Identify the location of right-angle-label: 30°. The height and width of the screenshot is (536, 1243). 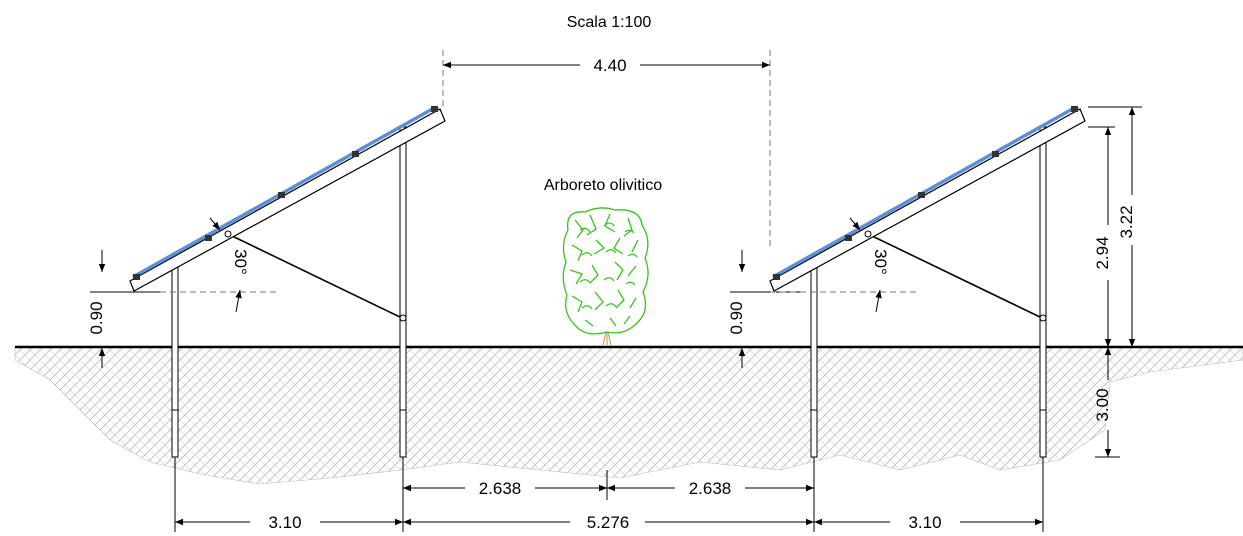
(880, 262).